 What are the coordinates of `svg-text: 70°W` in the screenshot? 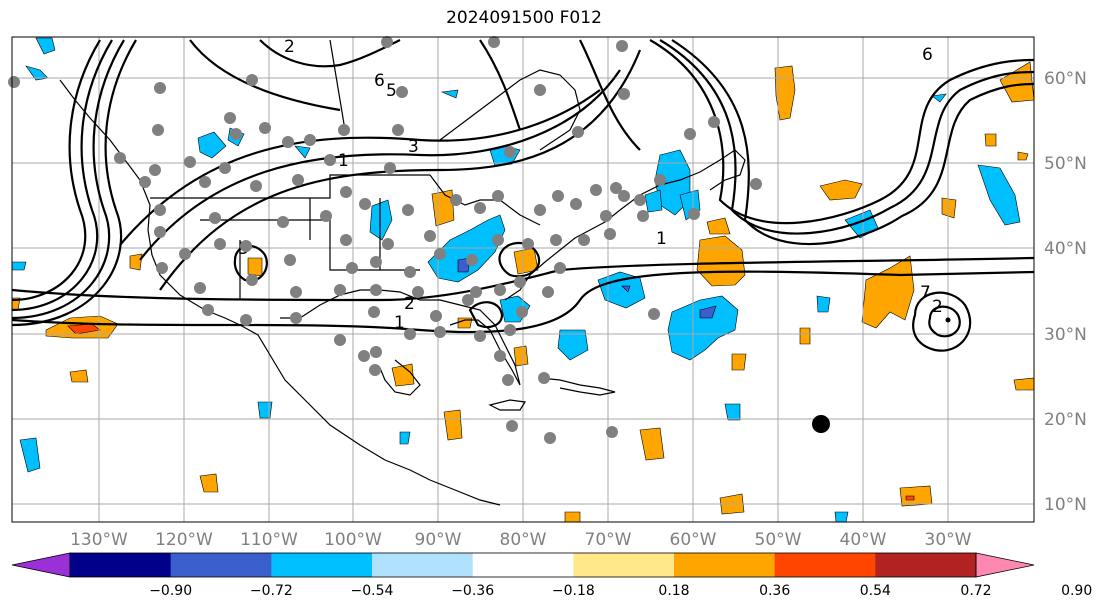 It's located at (608, 540).